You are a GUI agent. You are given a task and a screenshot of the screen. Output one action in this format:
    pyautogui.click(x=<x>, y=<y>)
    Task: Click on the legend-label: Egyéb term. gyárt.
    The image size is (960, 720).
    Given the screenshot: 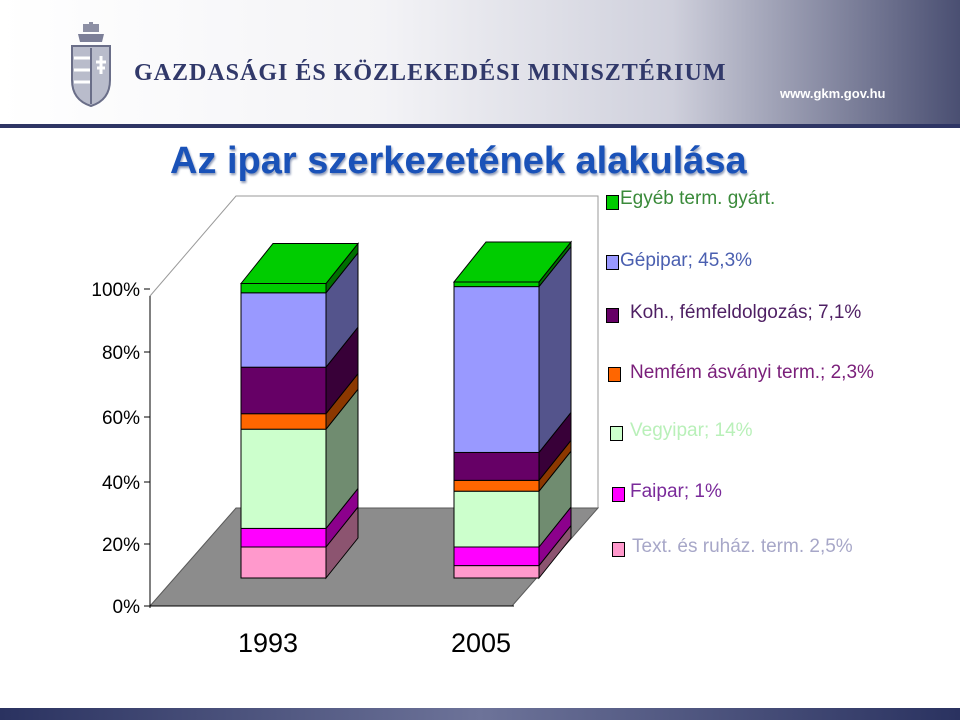 What is the action you would take?
    pyautogui.click(x=698, y=198)
    